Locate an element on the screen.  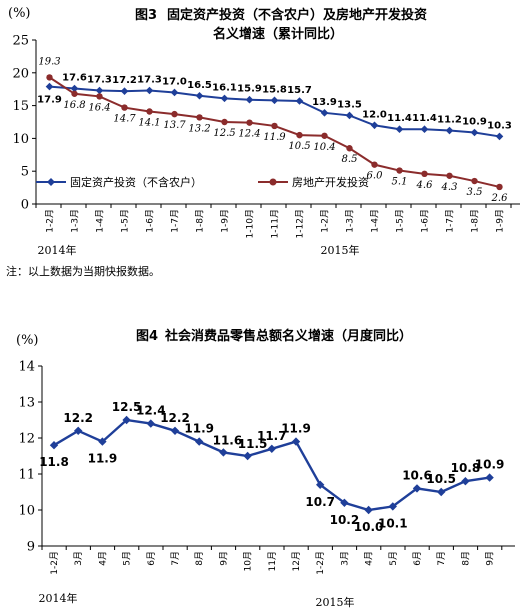
x-tick-label: 1-6月 is located at coordinates (425, 221).